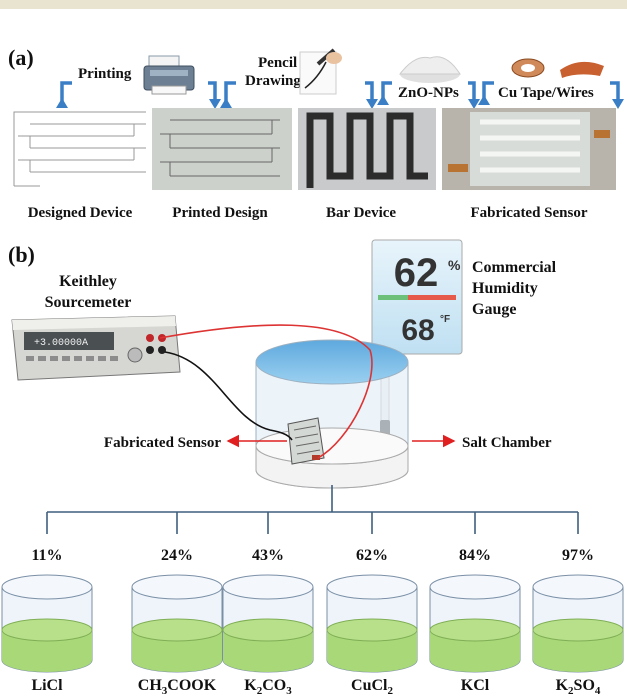 Image resolution: width=627 pixels, height=696 pixels. What do you see at coordinates (46, 555) in the screenshot?
I see `humidity-level-0: 11%` at bounding box center [46, 555].